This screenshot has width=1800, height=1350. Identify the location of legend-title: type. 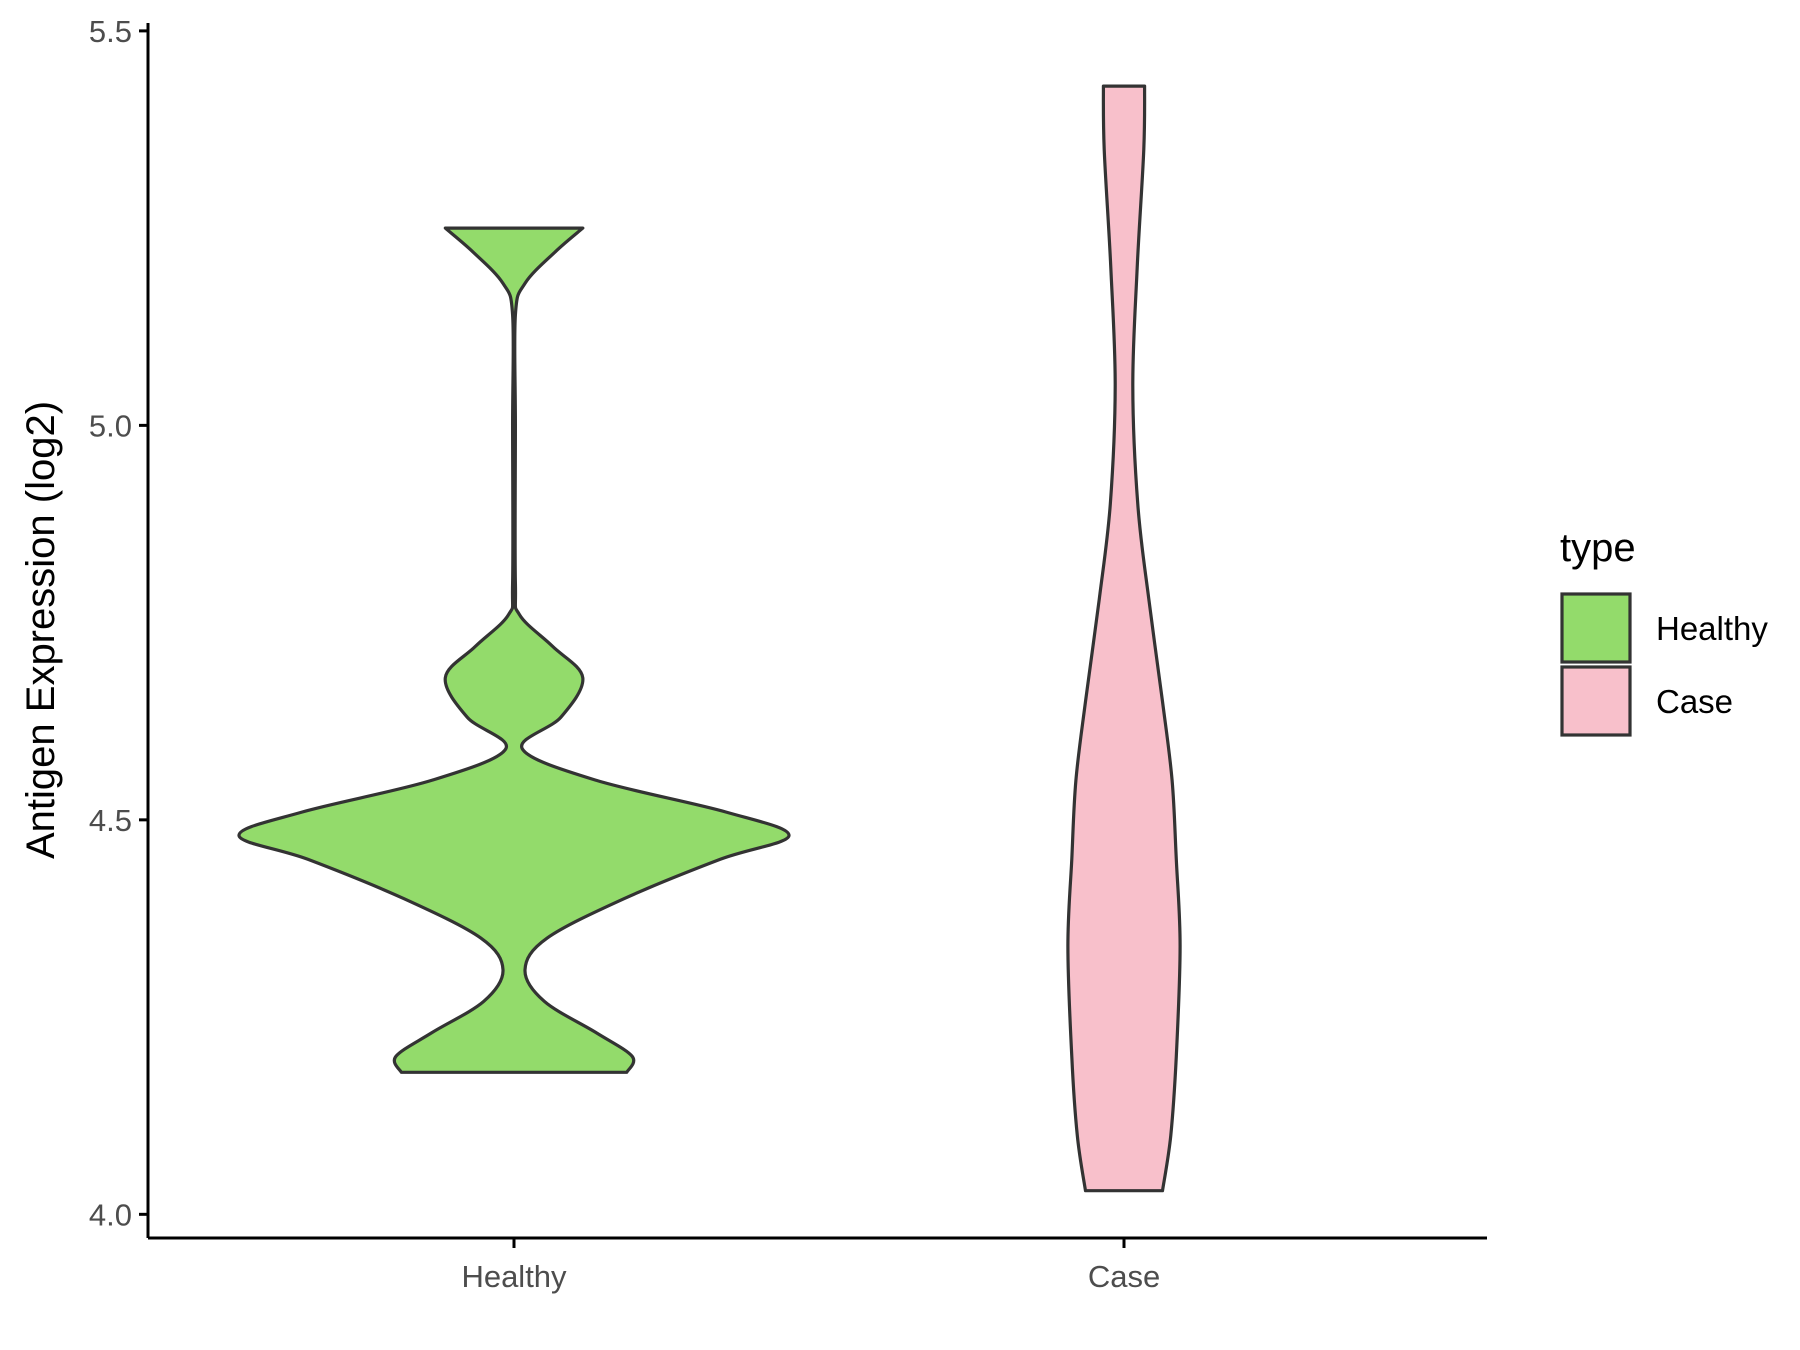
(1598, 548).